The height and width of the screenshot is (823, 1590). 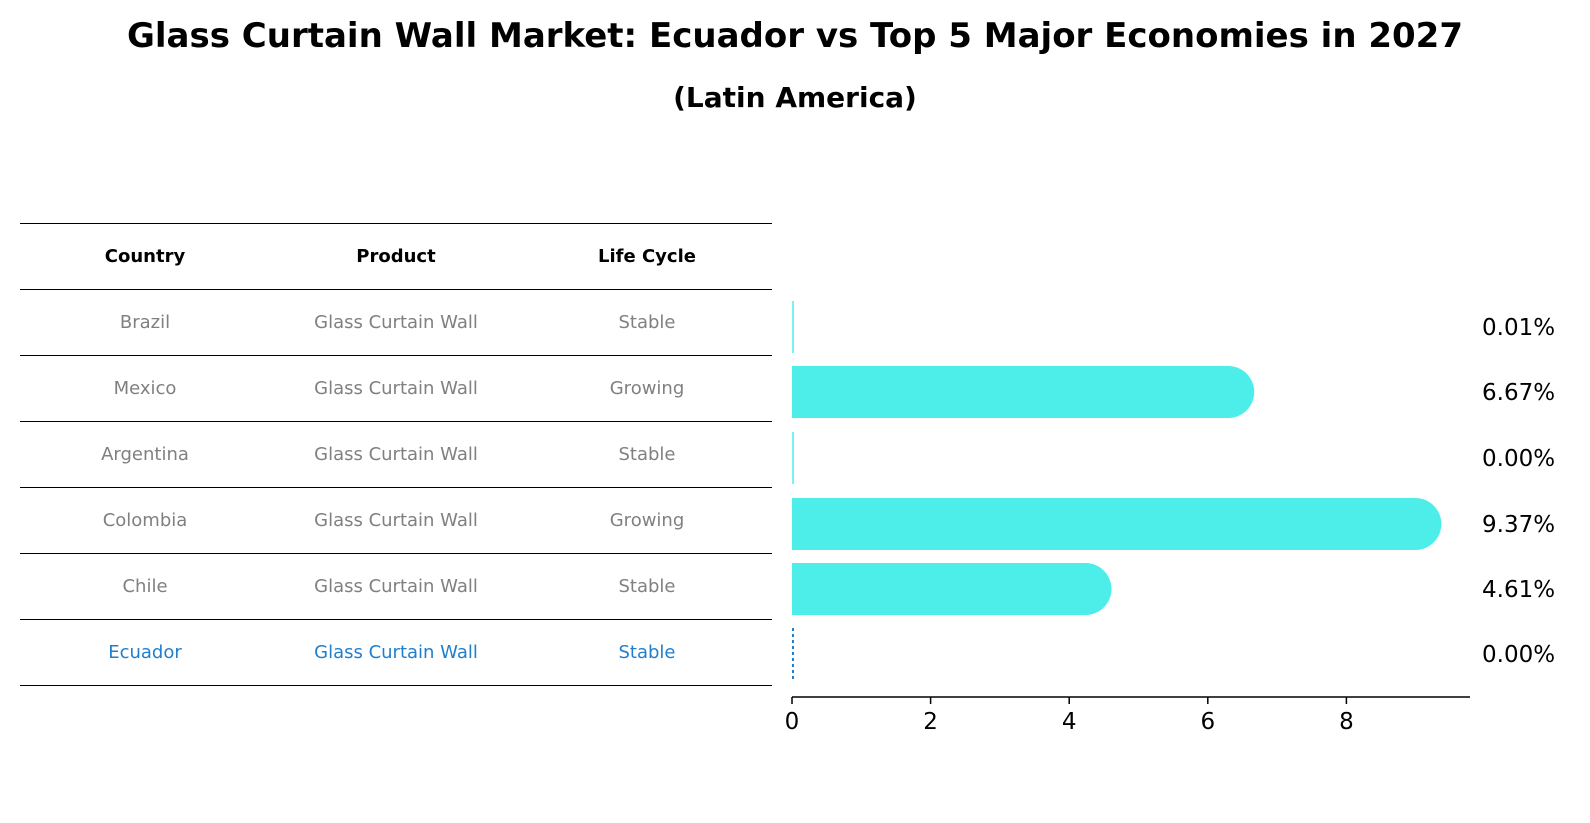 I want to click on table-row: Chile Glass Curtain Wall Stable, so click(x=396, y=586).